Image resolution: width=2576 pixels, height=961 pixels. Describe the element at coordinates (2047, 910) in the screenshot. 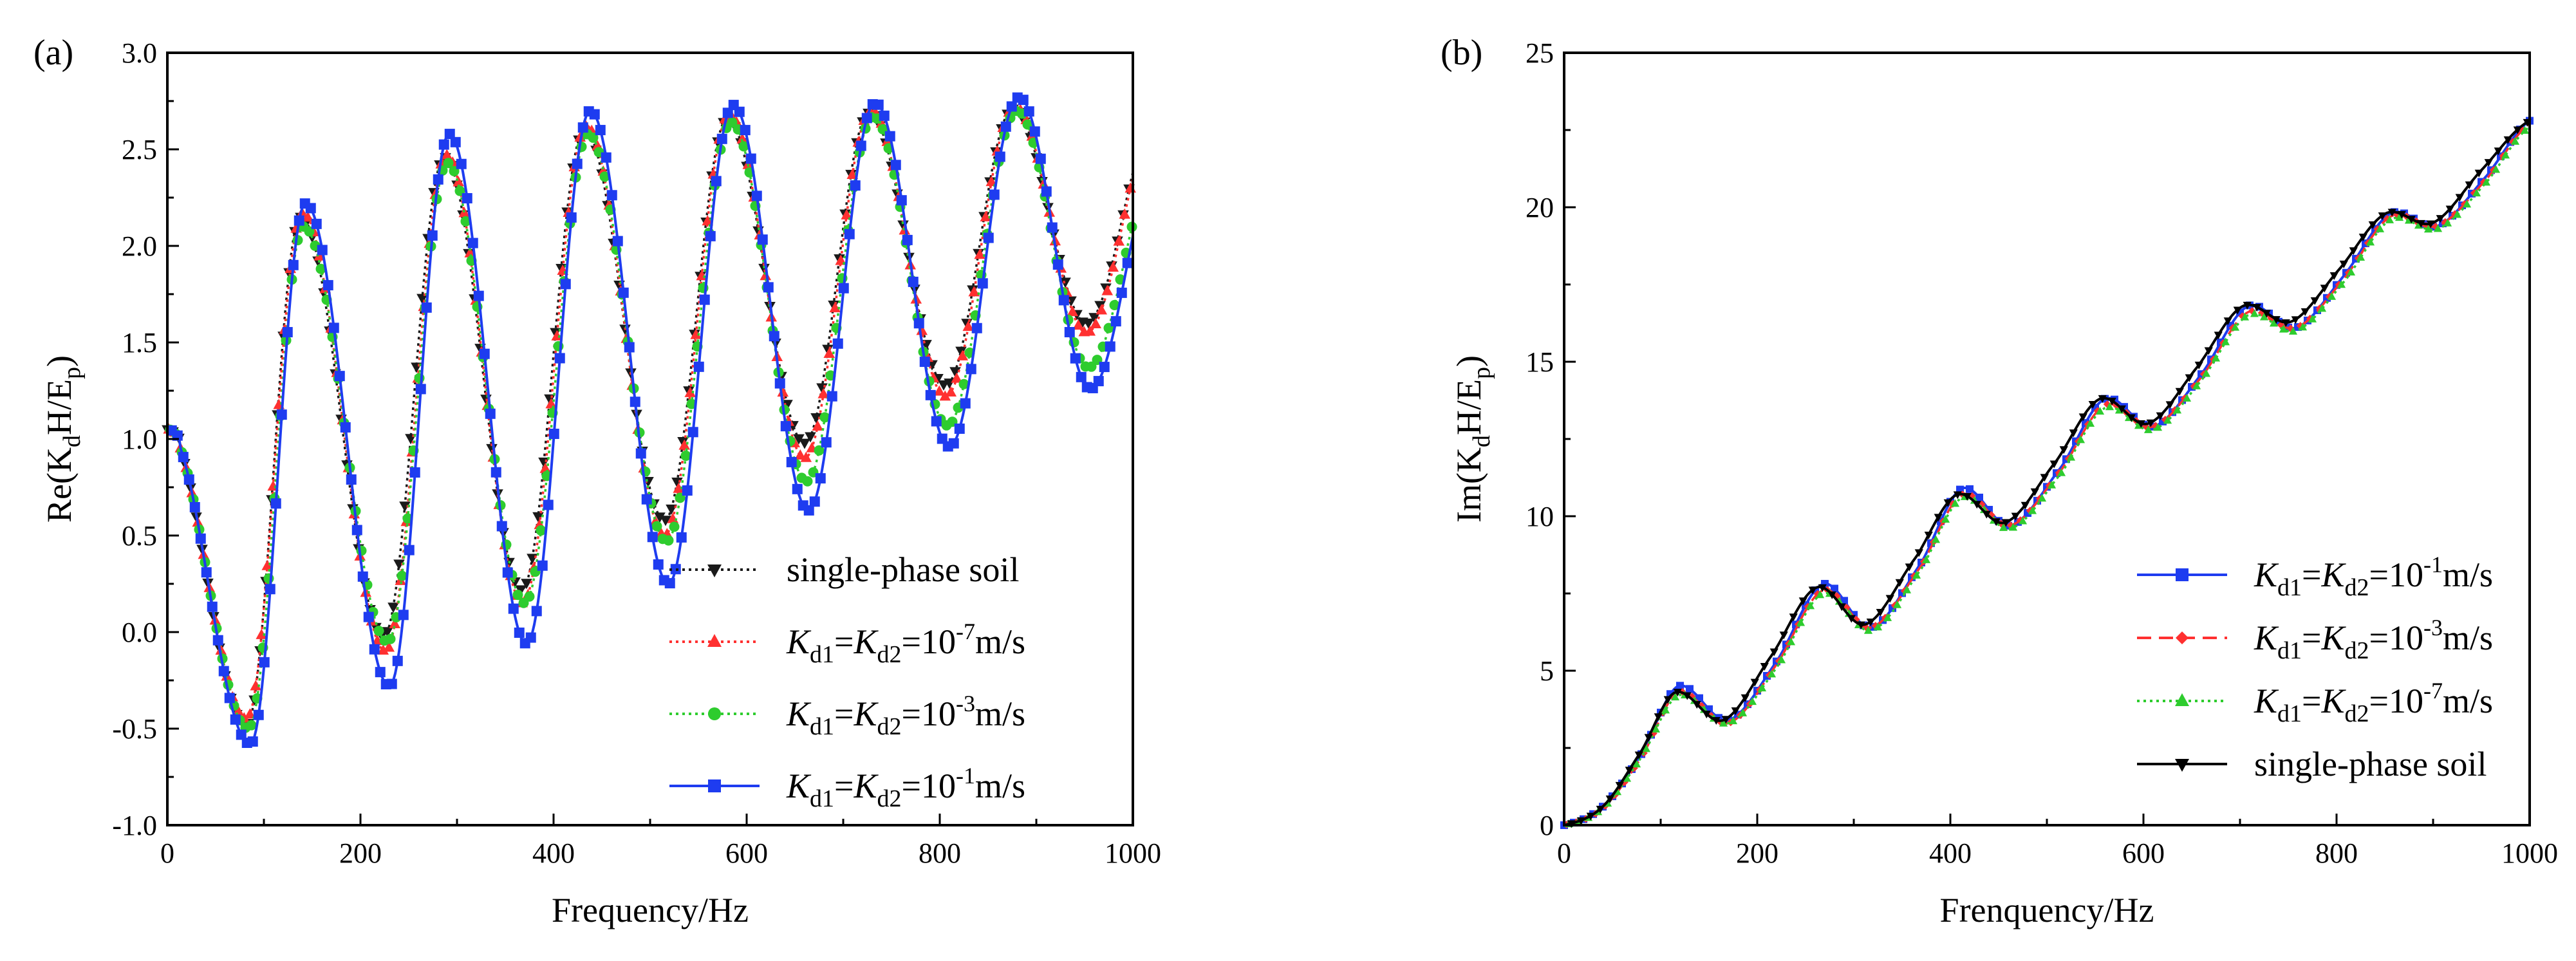

I see `panel-b-xlabel: Frenquency/Hz` at that location.